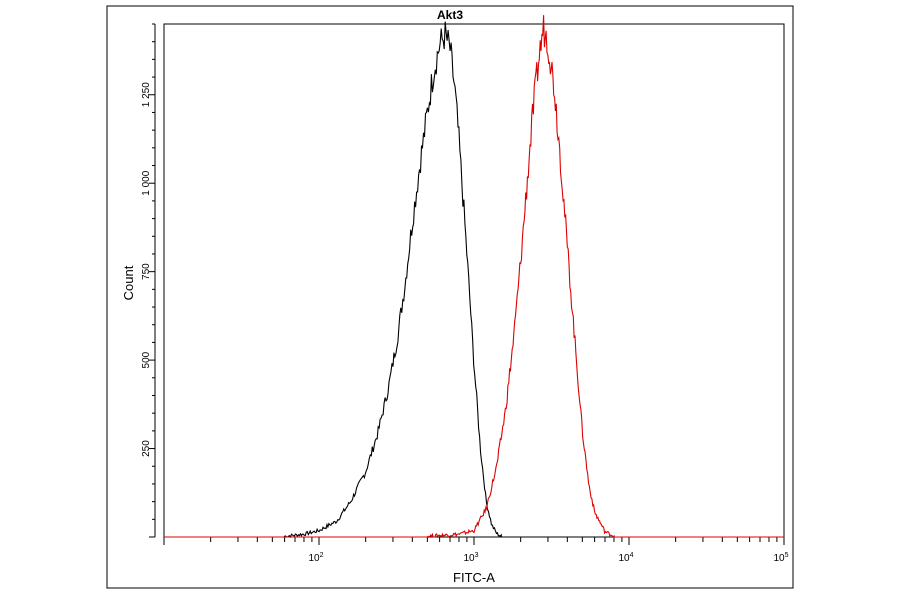 The width and height of the screenshot is (900, 594). What do you see at coordinates (128, 282) in the screenshot?
I see `y-axis-label: Count` at bounding box center [128, 282].